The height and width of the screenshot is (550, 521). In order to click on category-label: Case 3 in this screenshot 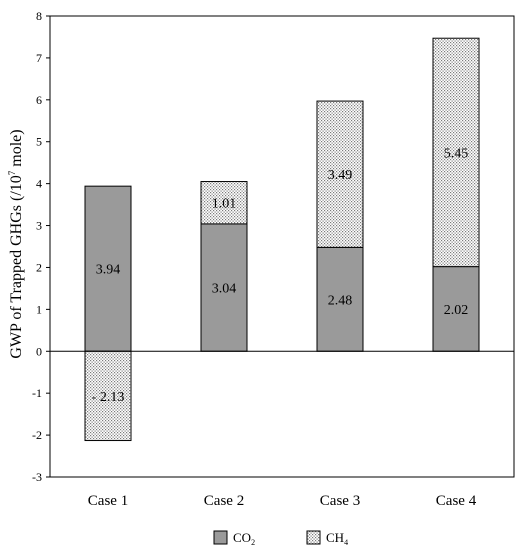, I will do `click(340, 501)`.